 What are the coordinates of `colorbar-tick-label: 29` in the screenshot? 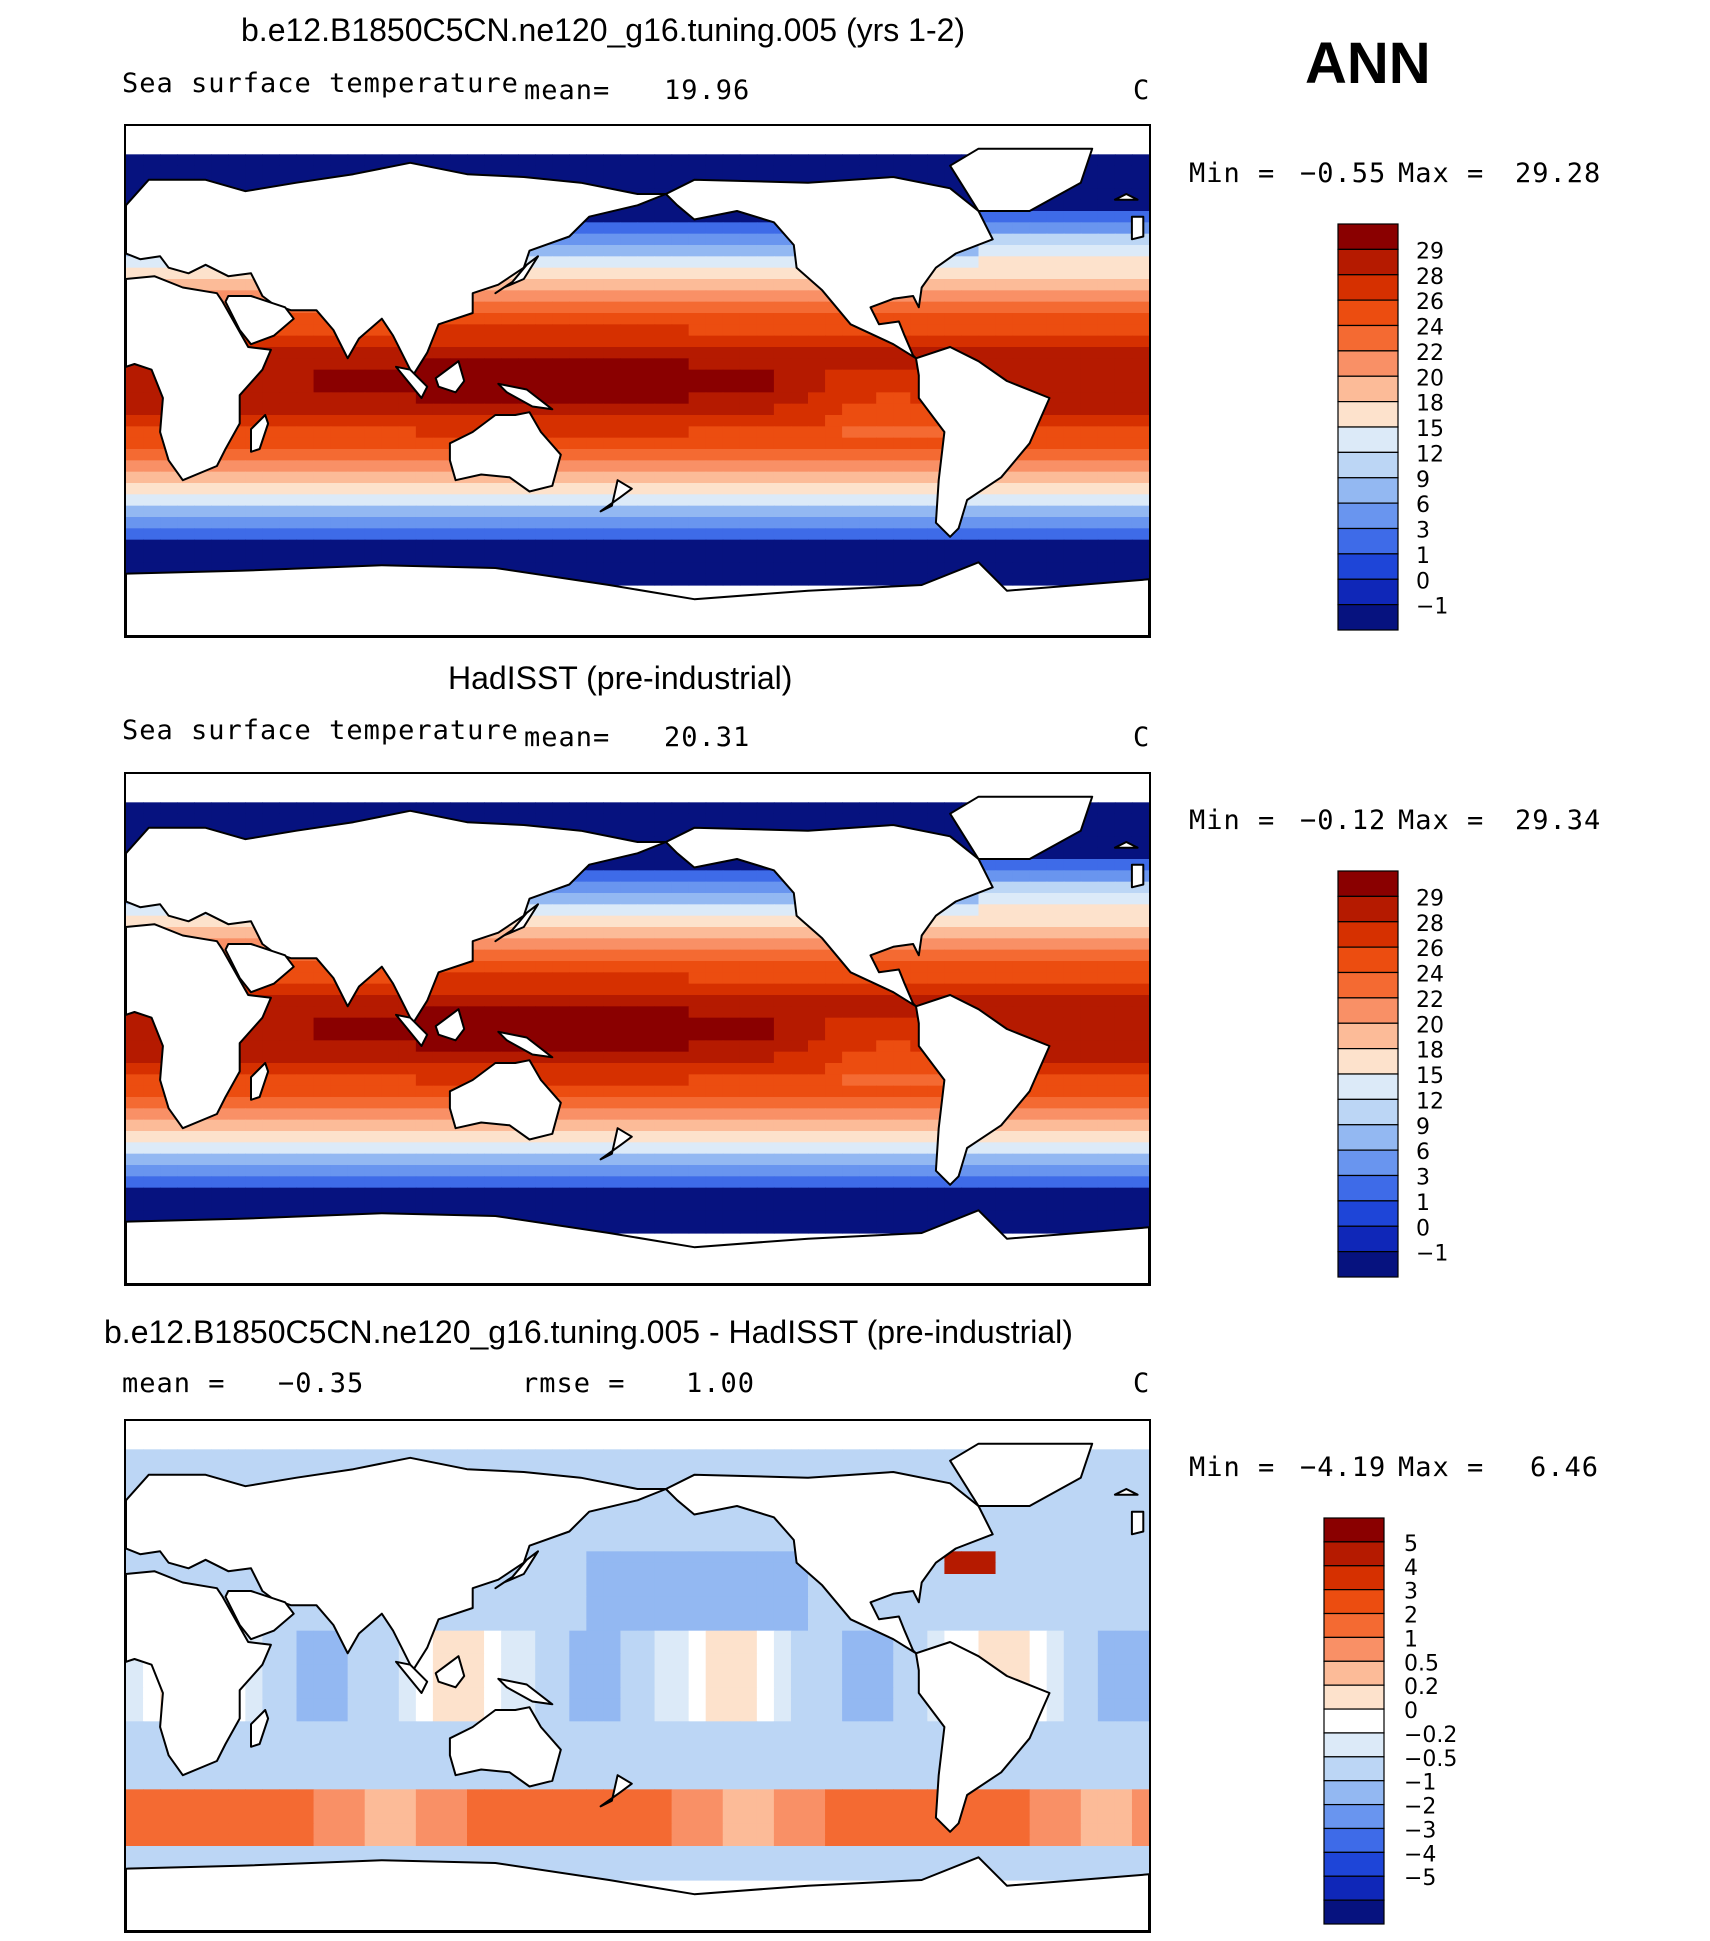 It's located at (1430, 251).